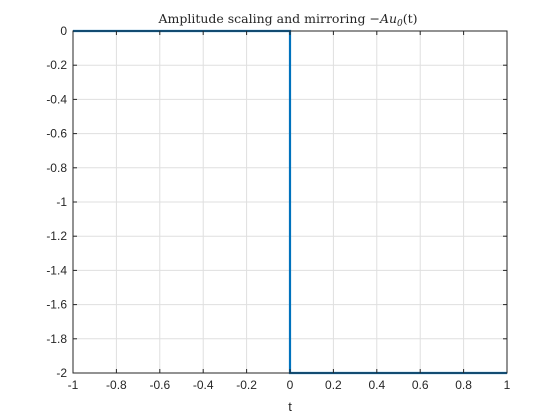 The height and width of the screenshot is (420, 560). Describe the element at coordinates (263, 18) in the screenshot. I see `title-text: Amplitude scaling and mirroring` at that location.